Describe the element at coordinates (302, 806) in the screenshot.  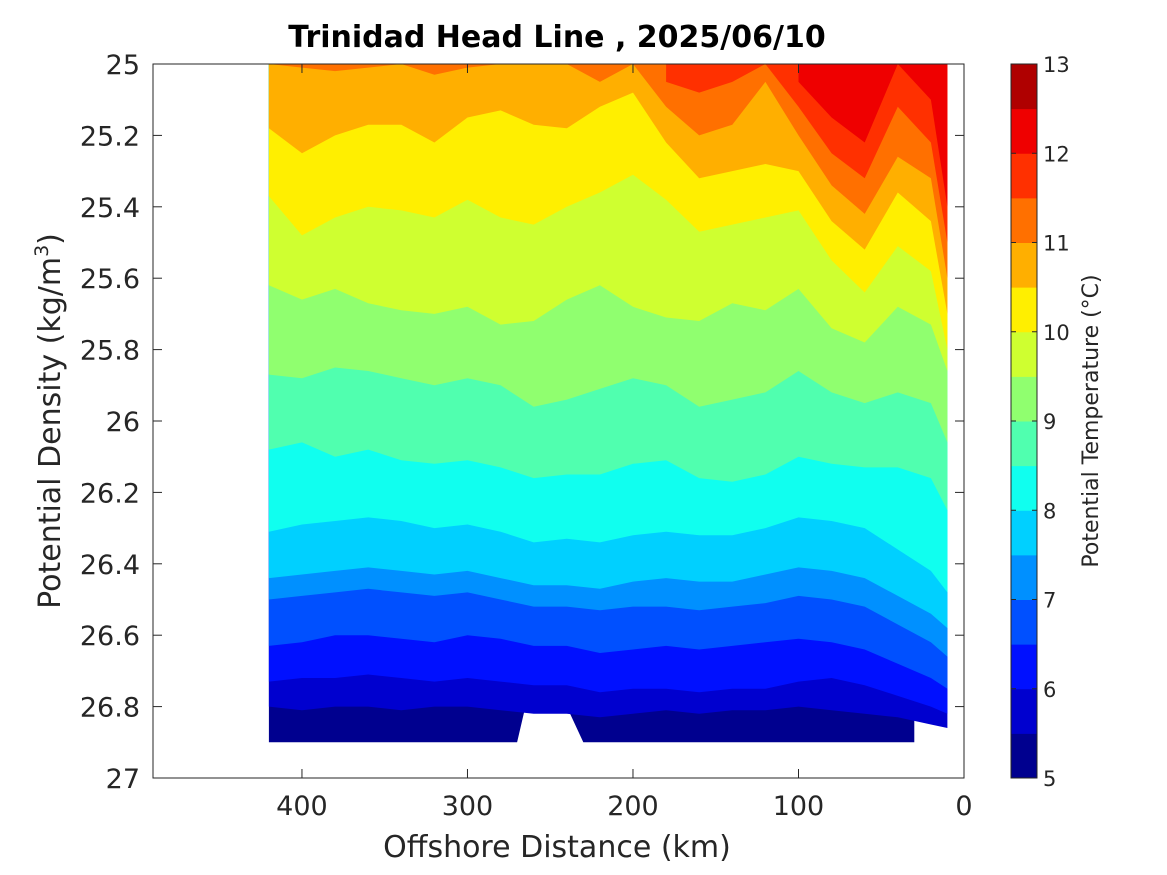
I see `x-tick-label: 400` at that location.